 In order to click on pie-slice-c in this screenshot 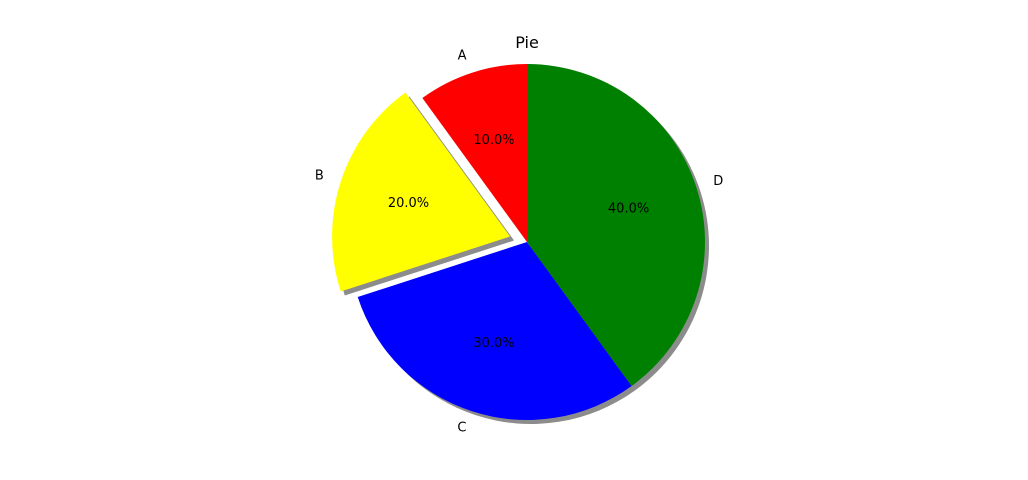, I will do `click(494, 331)`.